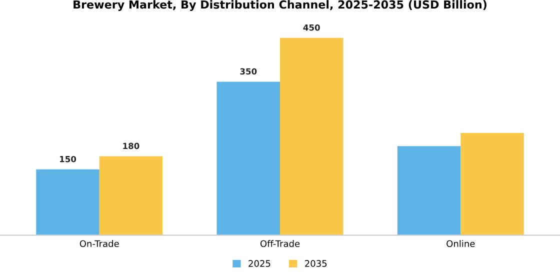 The image size is (560, 280). What do you see at coordinates (68, 159) in the screenshot?
I see `data-label: 150` at bounding box center [68, 159].